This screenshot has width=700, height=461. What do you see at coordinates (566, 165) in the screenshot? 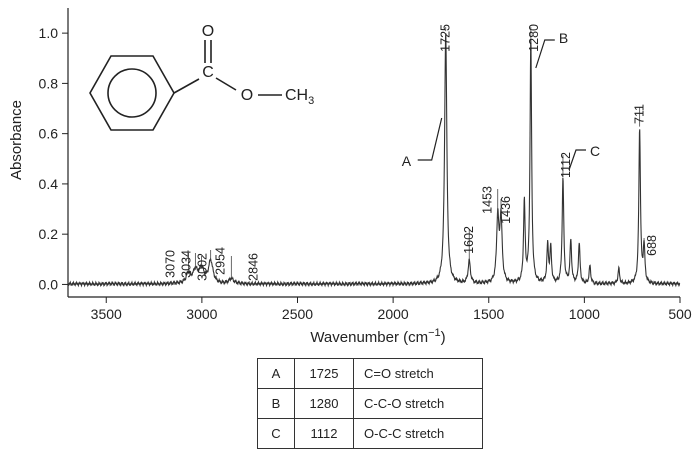
I see `peak-label-1112: 1112` at bounding box center [566, 165].